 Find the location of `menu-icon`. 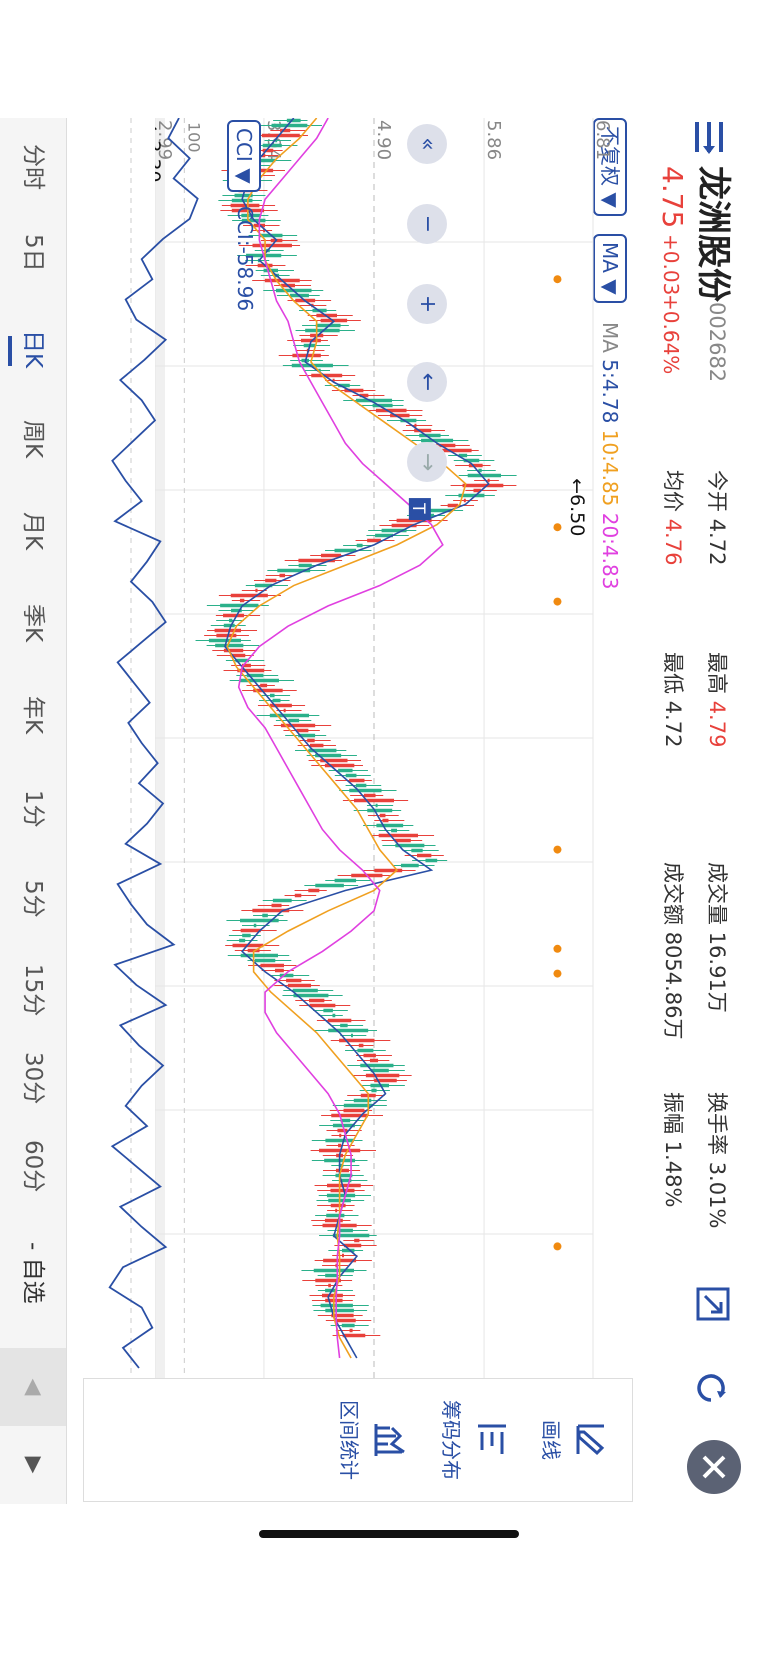

menu-icon is located at coordinates (709, 138).